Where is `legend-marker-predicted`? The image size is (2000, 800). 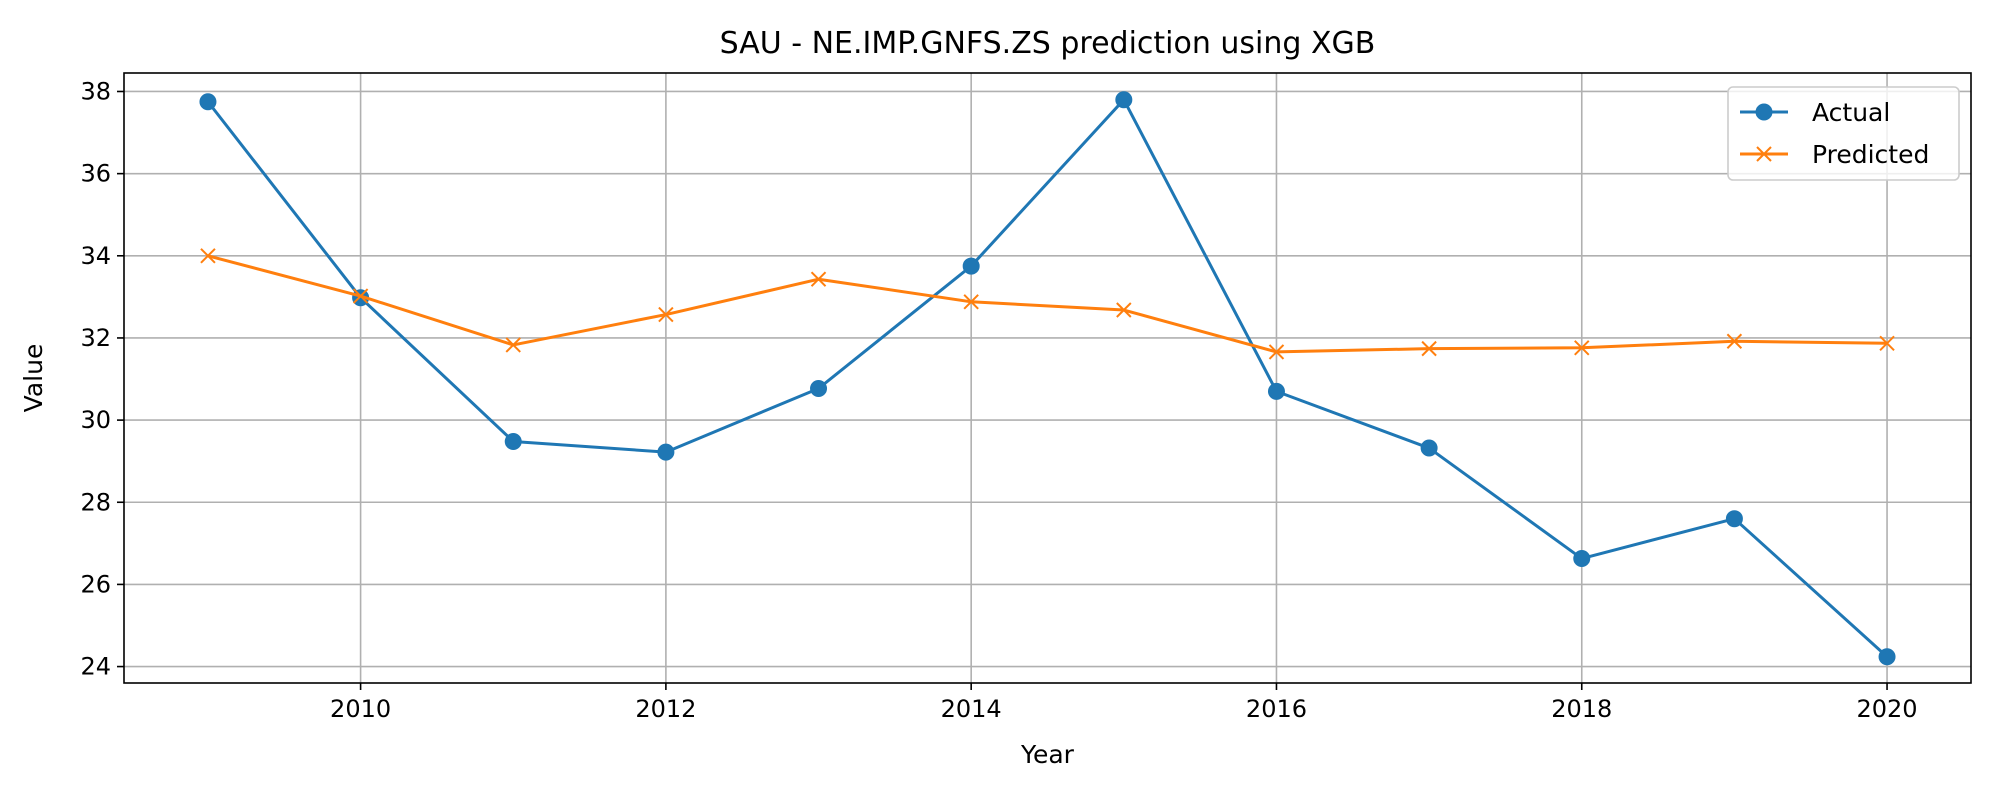 legend-marker-predicted is located at coordinates (1764, 154).